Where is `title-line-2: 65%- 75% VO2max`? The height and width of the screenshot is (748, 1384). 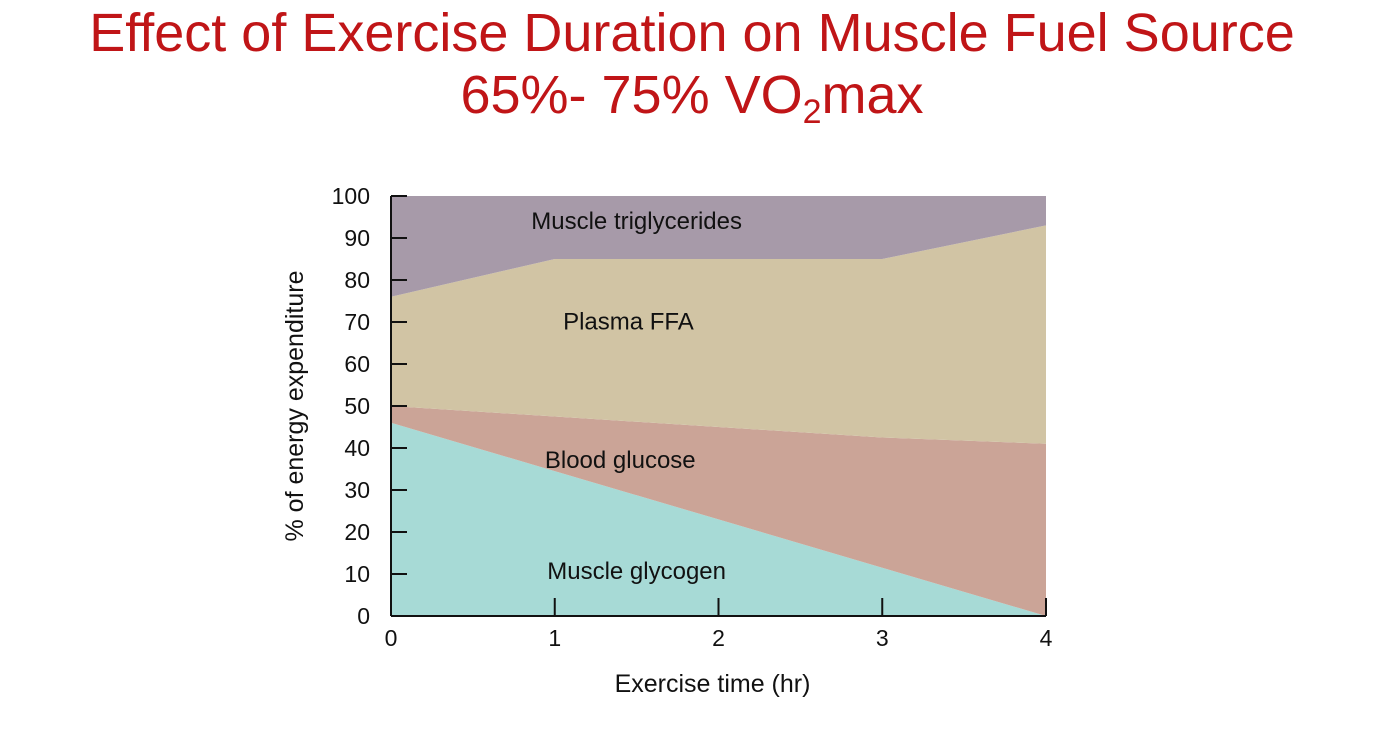 title-line-2: 65%- 75% VO2max is located at coordinates (692, 96).